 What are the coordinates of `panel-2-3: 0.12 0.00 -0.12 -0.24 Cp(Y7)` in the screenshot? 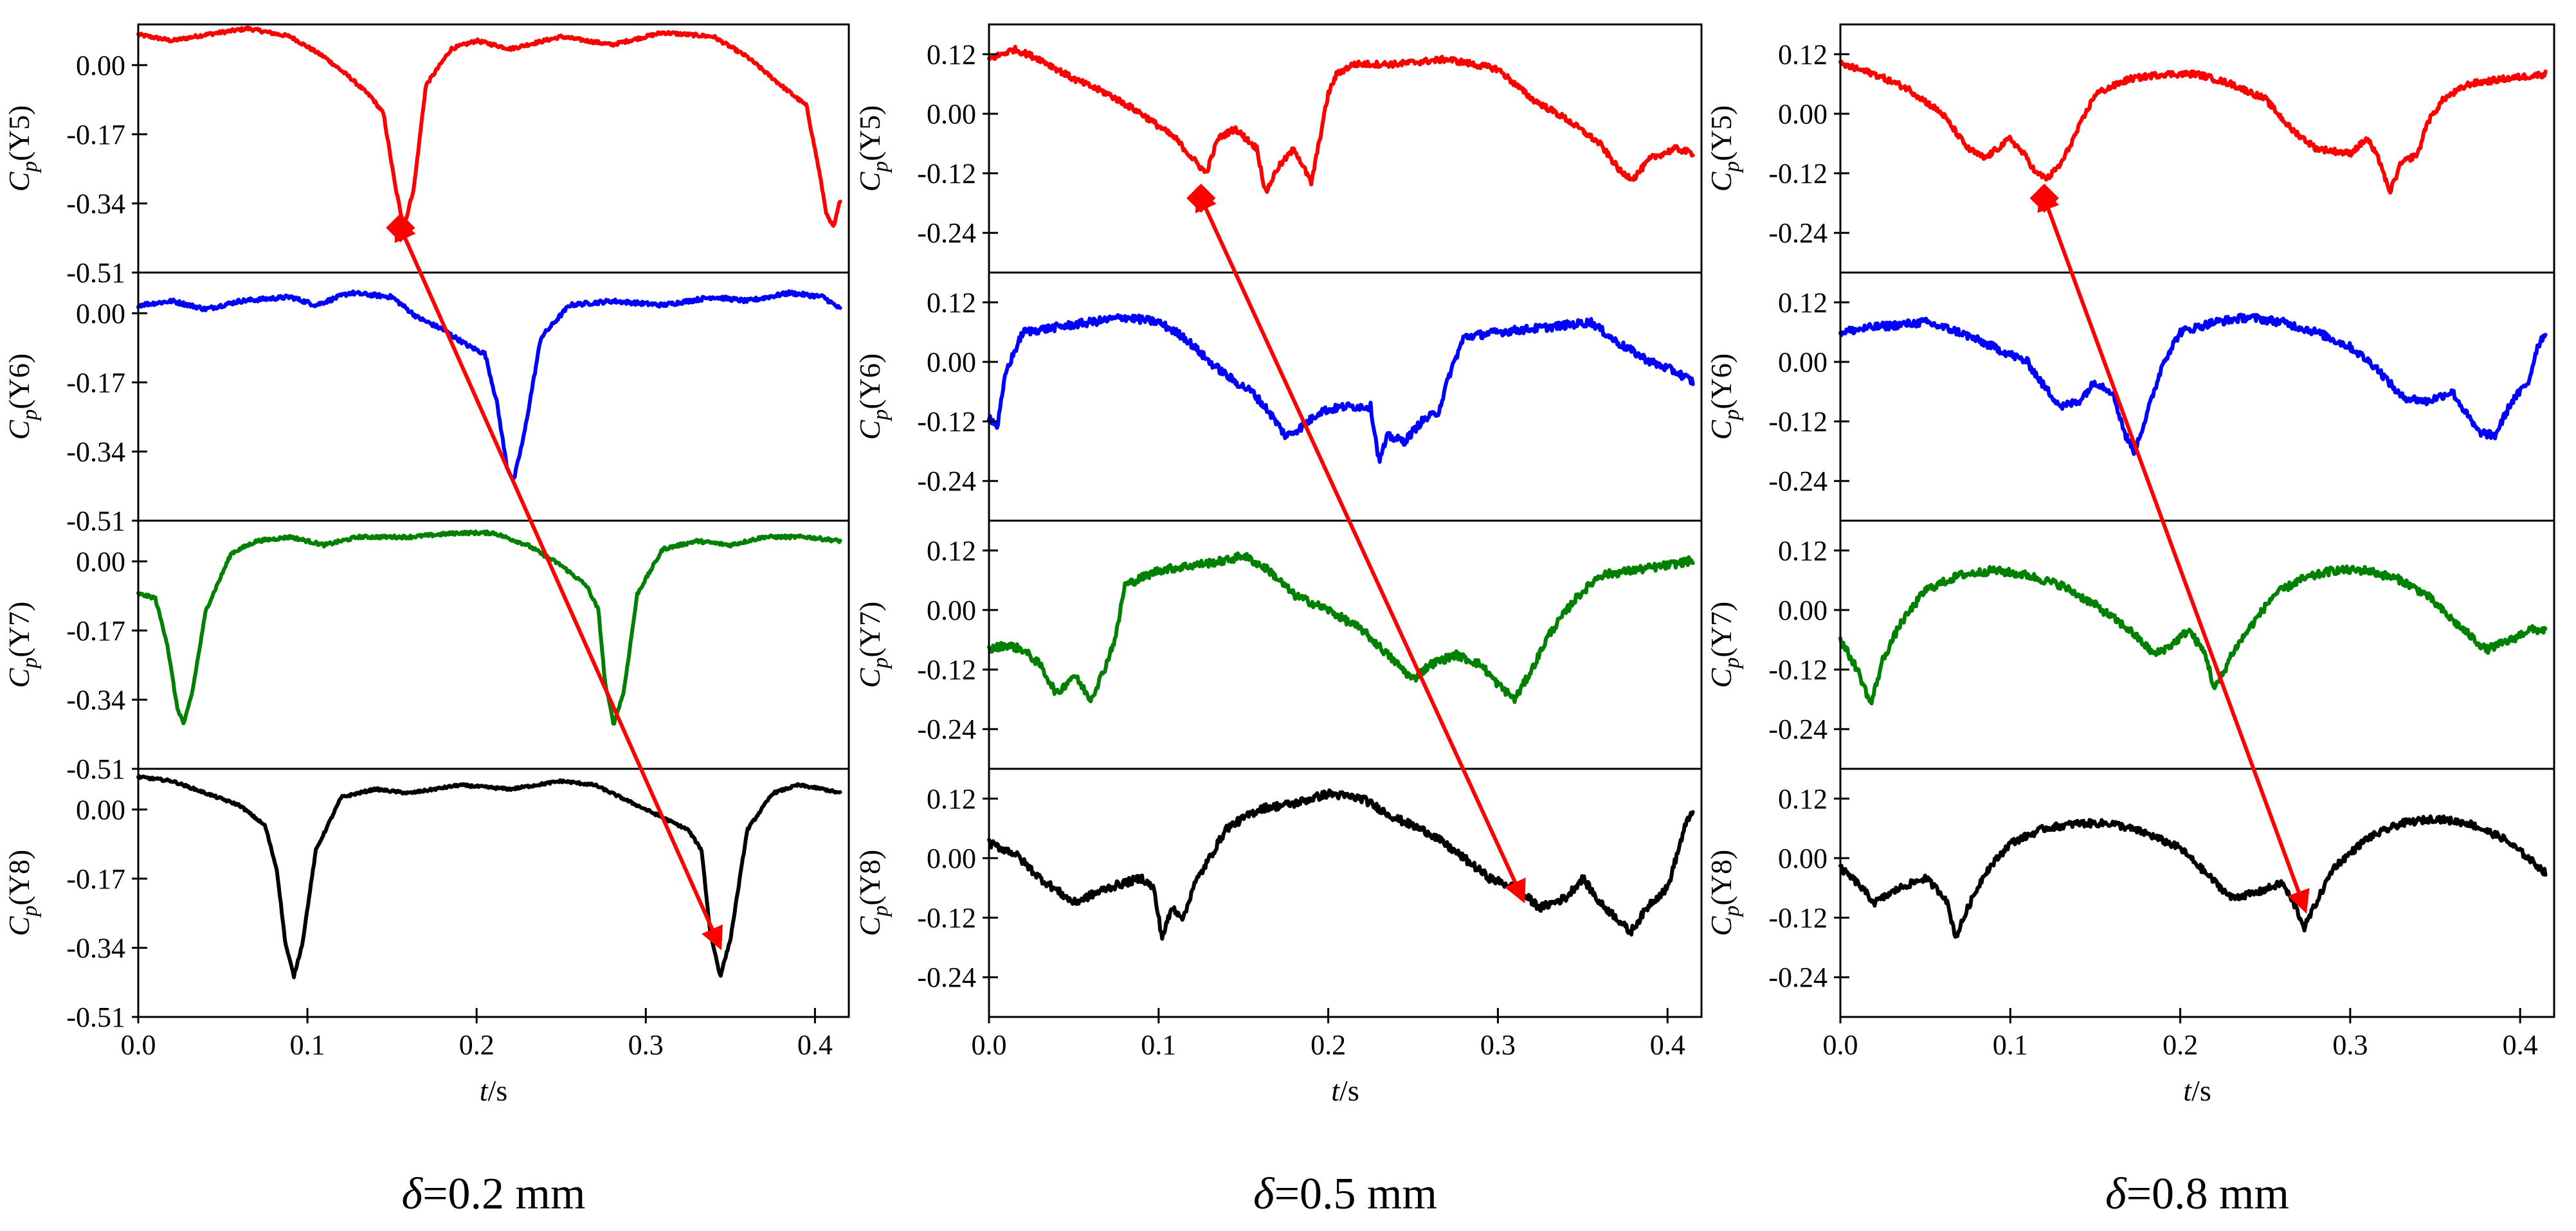 It's located at (1278, 644).